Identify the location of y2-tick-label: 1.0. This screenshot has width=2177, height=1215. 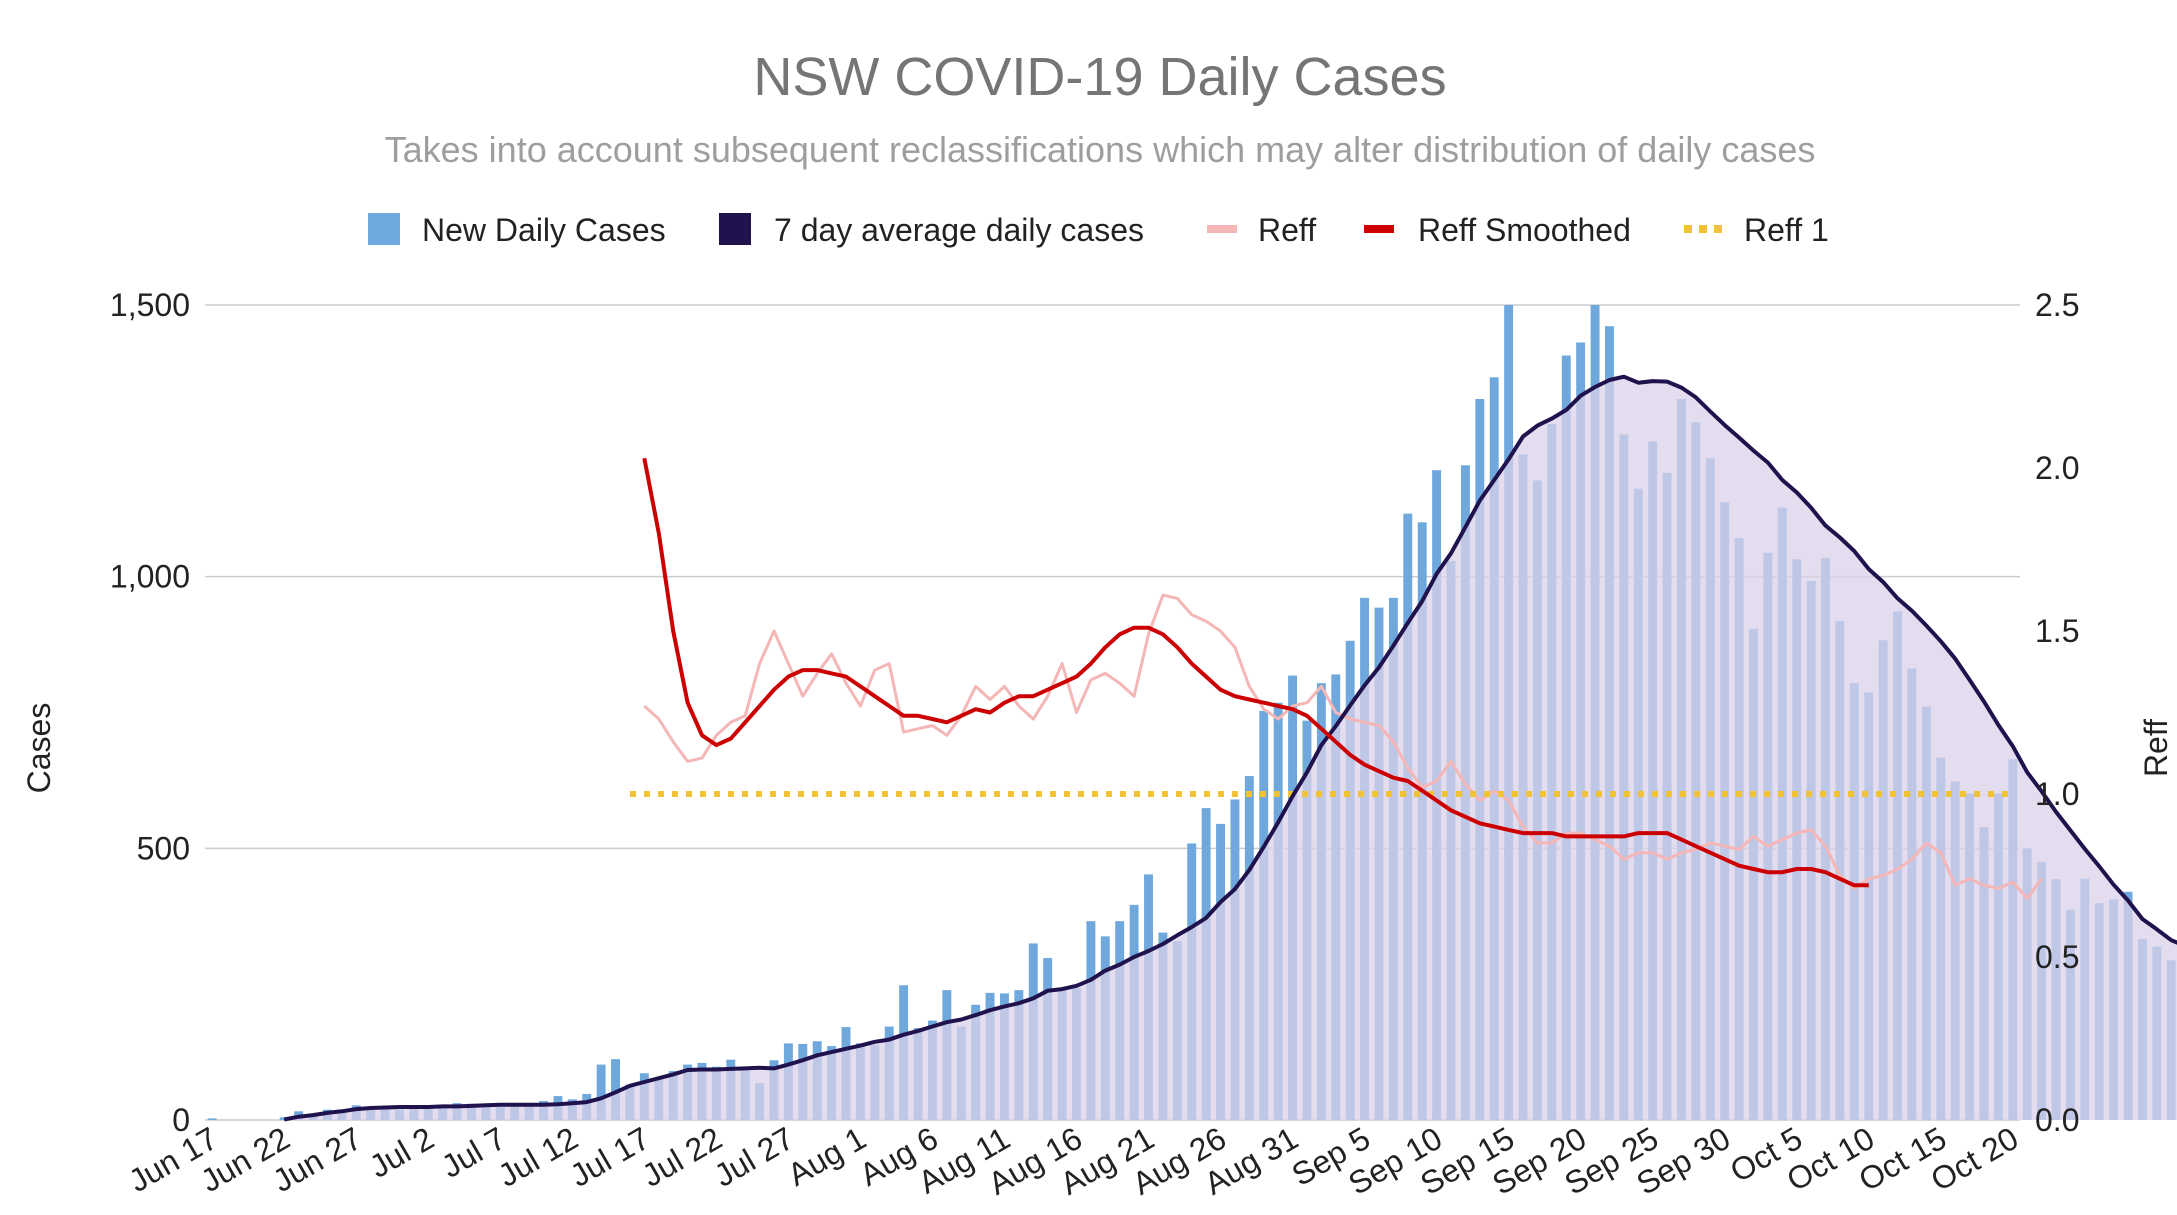
(2057, 794).